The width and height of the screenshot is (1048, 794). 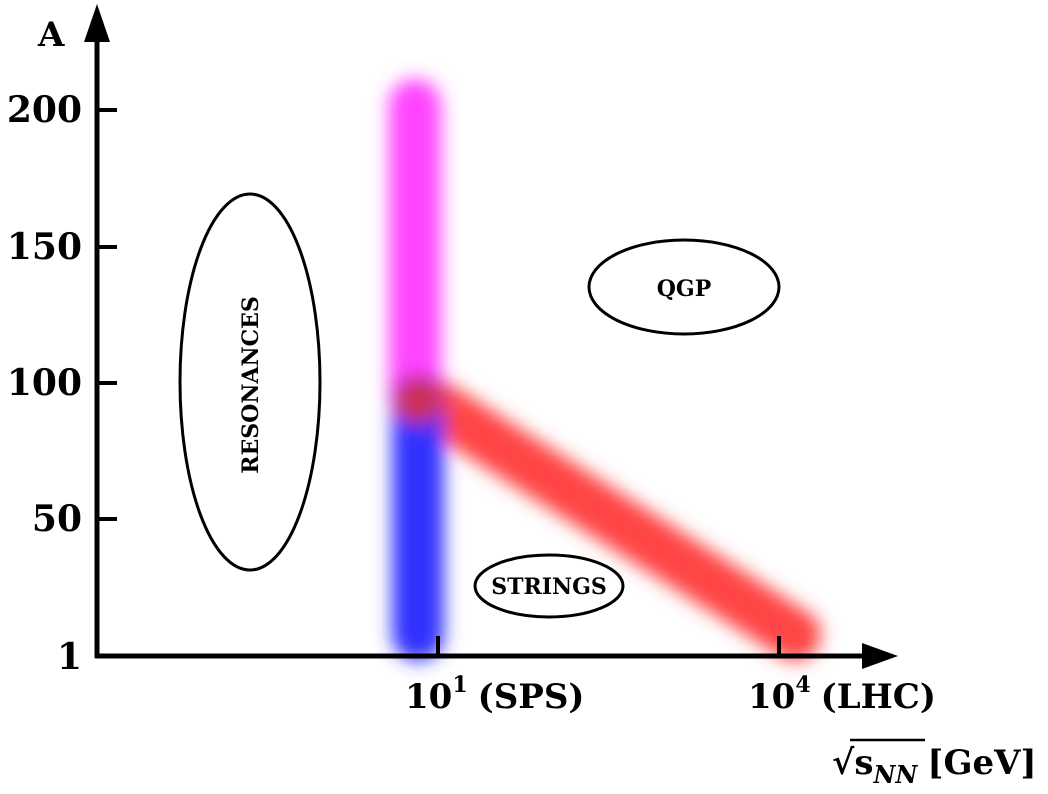 I want to click on strings-label: STRINGS, so click(x=549, y=587).